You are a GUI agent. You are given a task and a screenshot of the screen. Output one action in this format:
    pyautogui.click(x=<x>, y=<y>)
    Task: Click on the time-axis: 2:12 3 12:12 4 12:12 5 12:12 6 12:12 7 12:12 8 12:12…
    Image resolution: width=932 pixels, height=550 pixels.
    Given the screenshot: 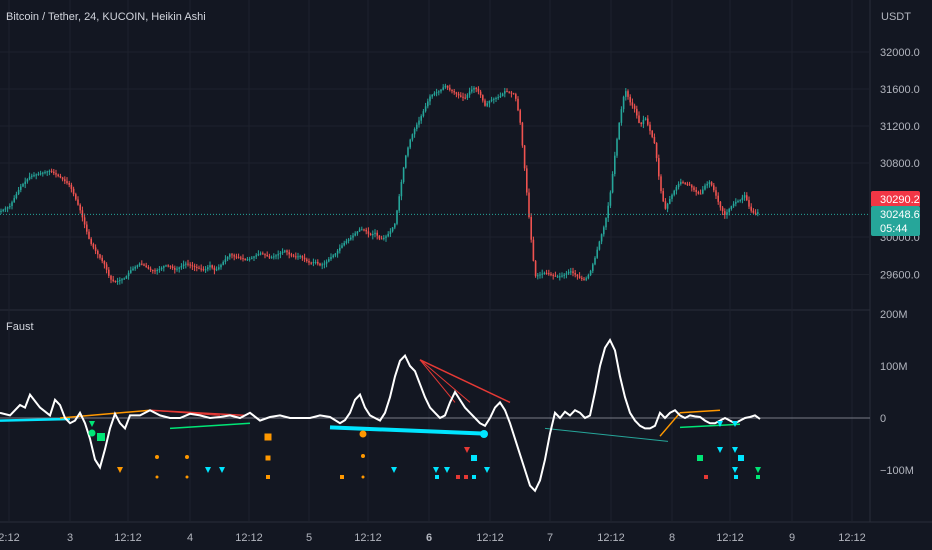 What is the action you would take?
    pyautogui.click(x=433, y=538)
    